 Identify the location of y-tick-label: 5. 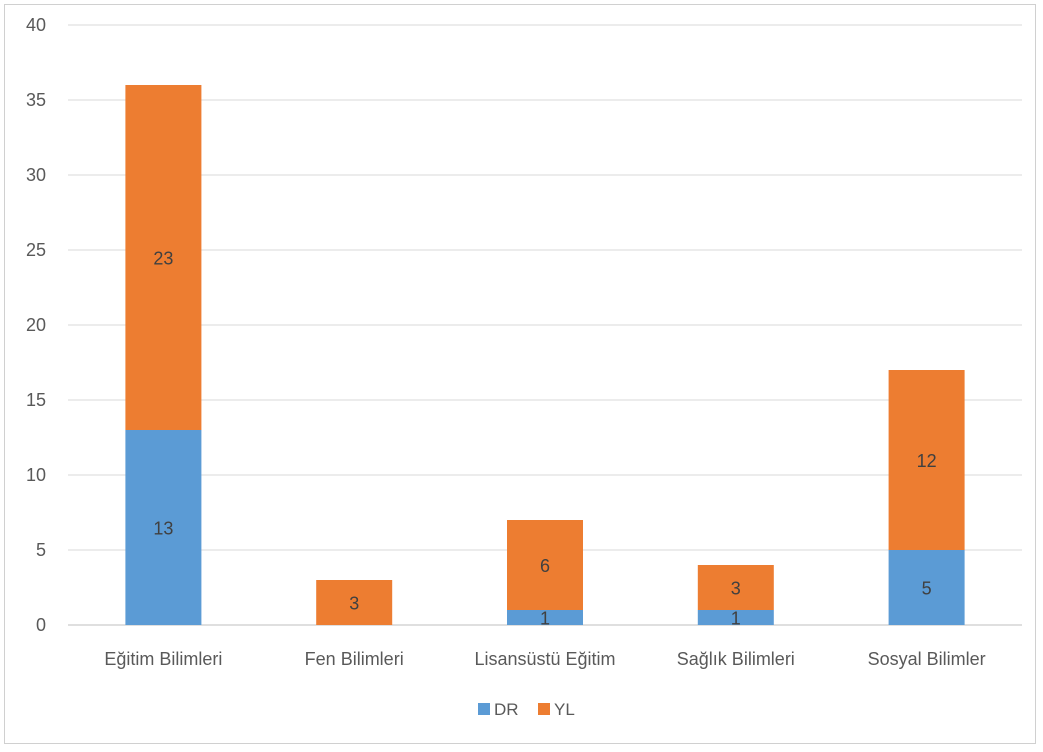
(41, 550).